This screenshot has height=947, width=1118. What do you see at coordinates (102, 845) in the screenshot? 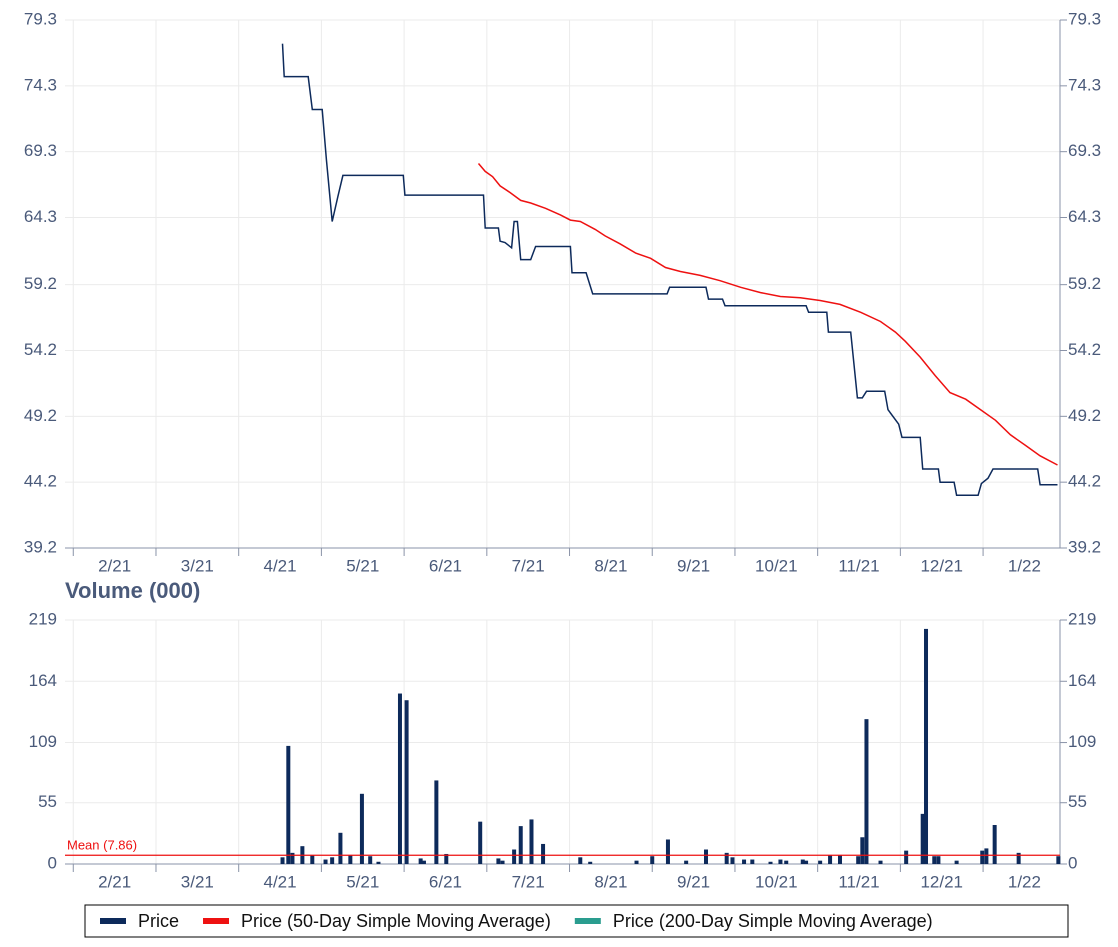
I see `mean-label: Mean (7.86)` at bounding box center [102, 845].